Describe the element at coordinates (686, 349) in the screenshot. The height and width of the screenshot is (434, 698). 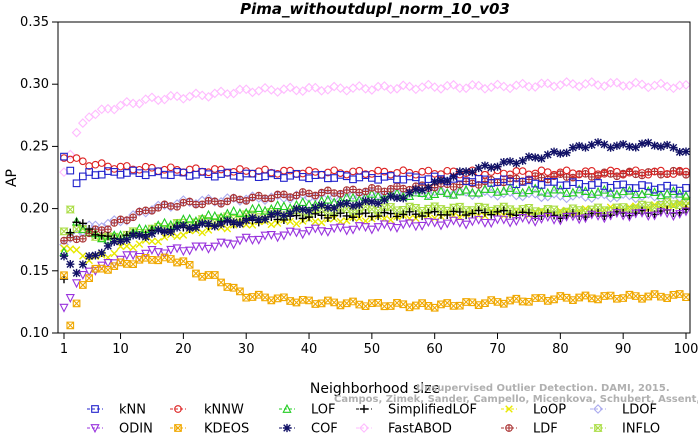
I see `x-tick-label: 100` at that location.